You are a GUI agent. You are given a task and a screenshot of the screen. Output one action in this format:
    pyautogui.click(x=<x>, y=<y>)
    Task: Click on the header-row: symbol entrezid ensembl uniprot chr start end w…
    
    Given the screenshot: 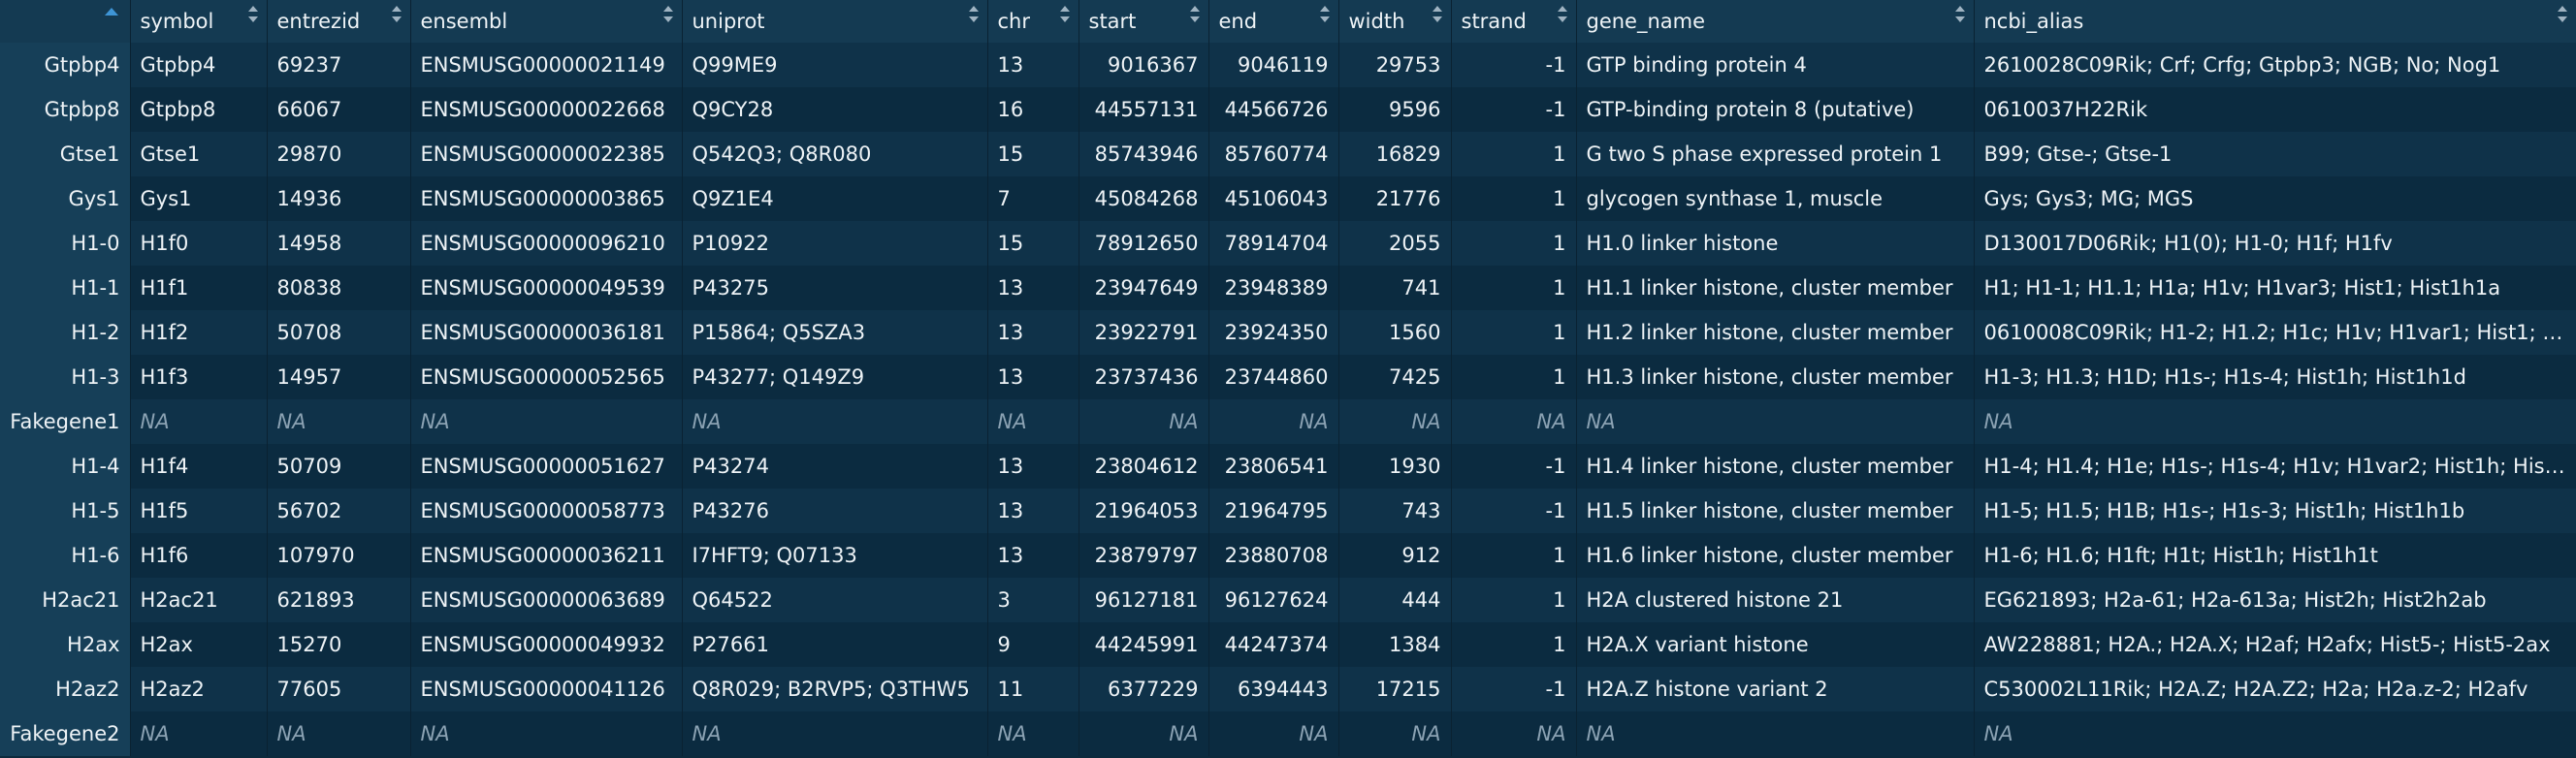 What is the action you would take?
    pyautogui.click(x=1288, y=21)
    